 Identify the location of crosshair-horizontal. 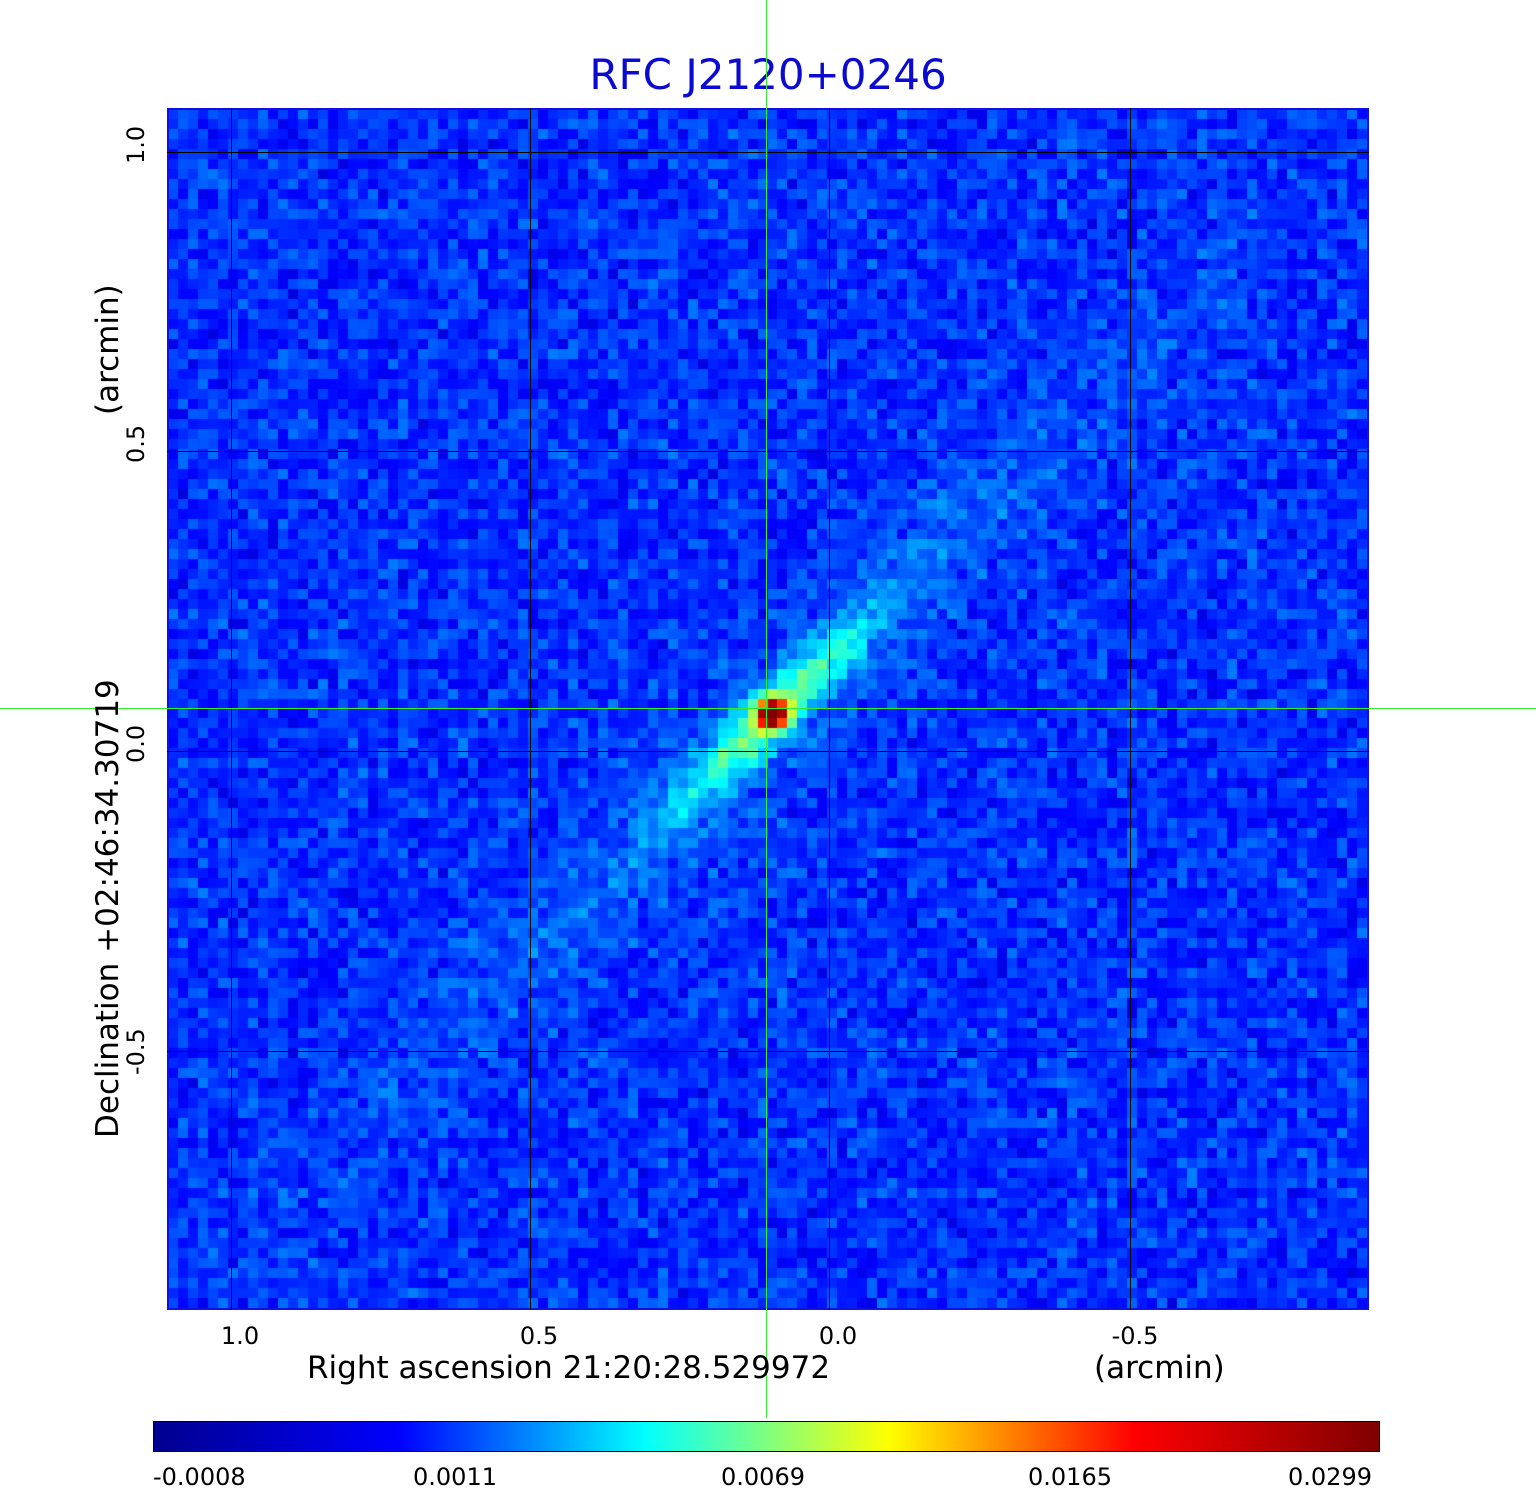
(768, 708).